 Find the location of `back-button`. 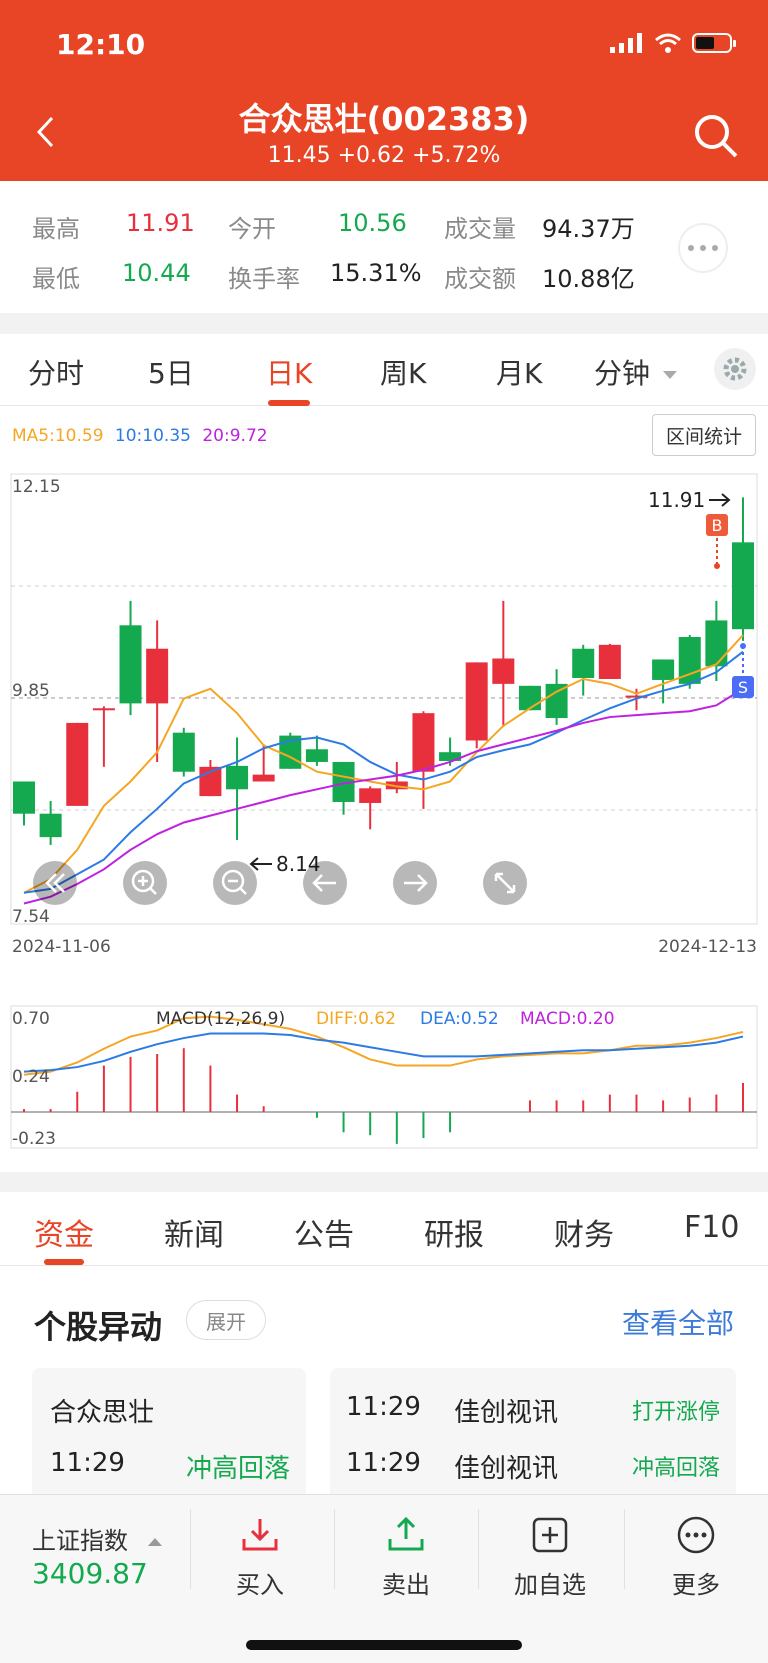

back-button is located at coordinates (45, 132).